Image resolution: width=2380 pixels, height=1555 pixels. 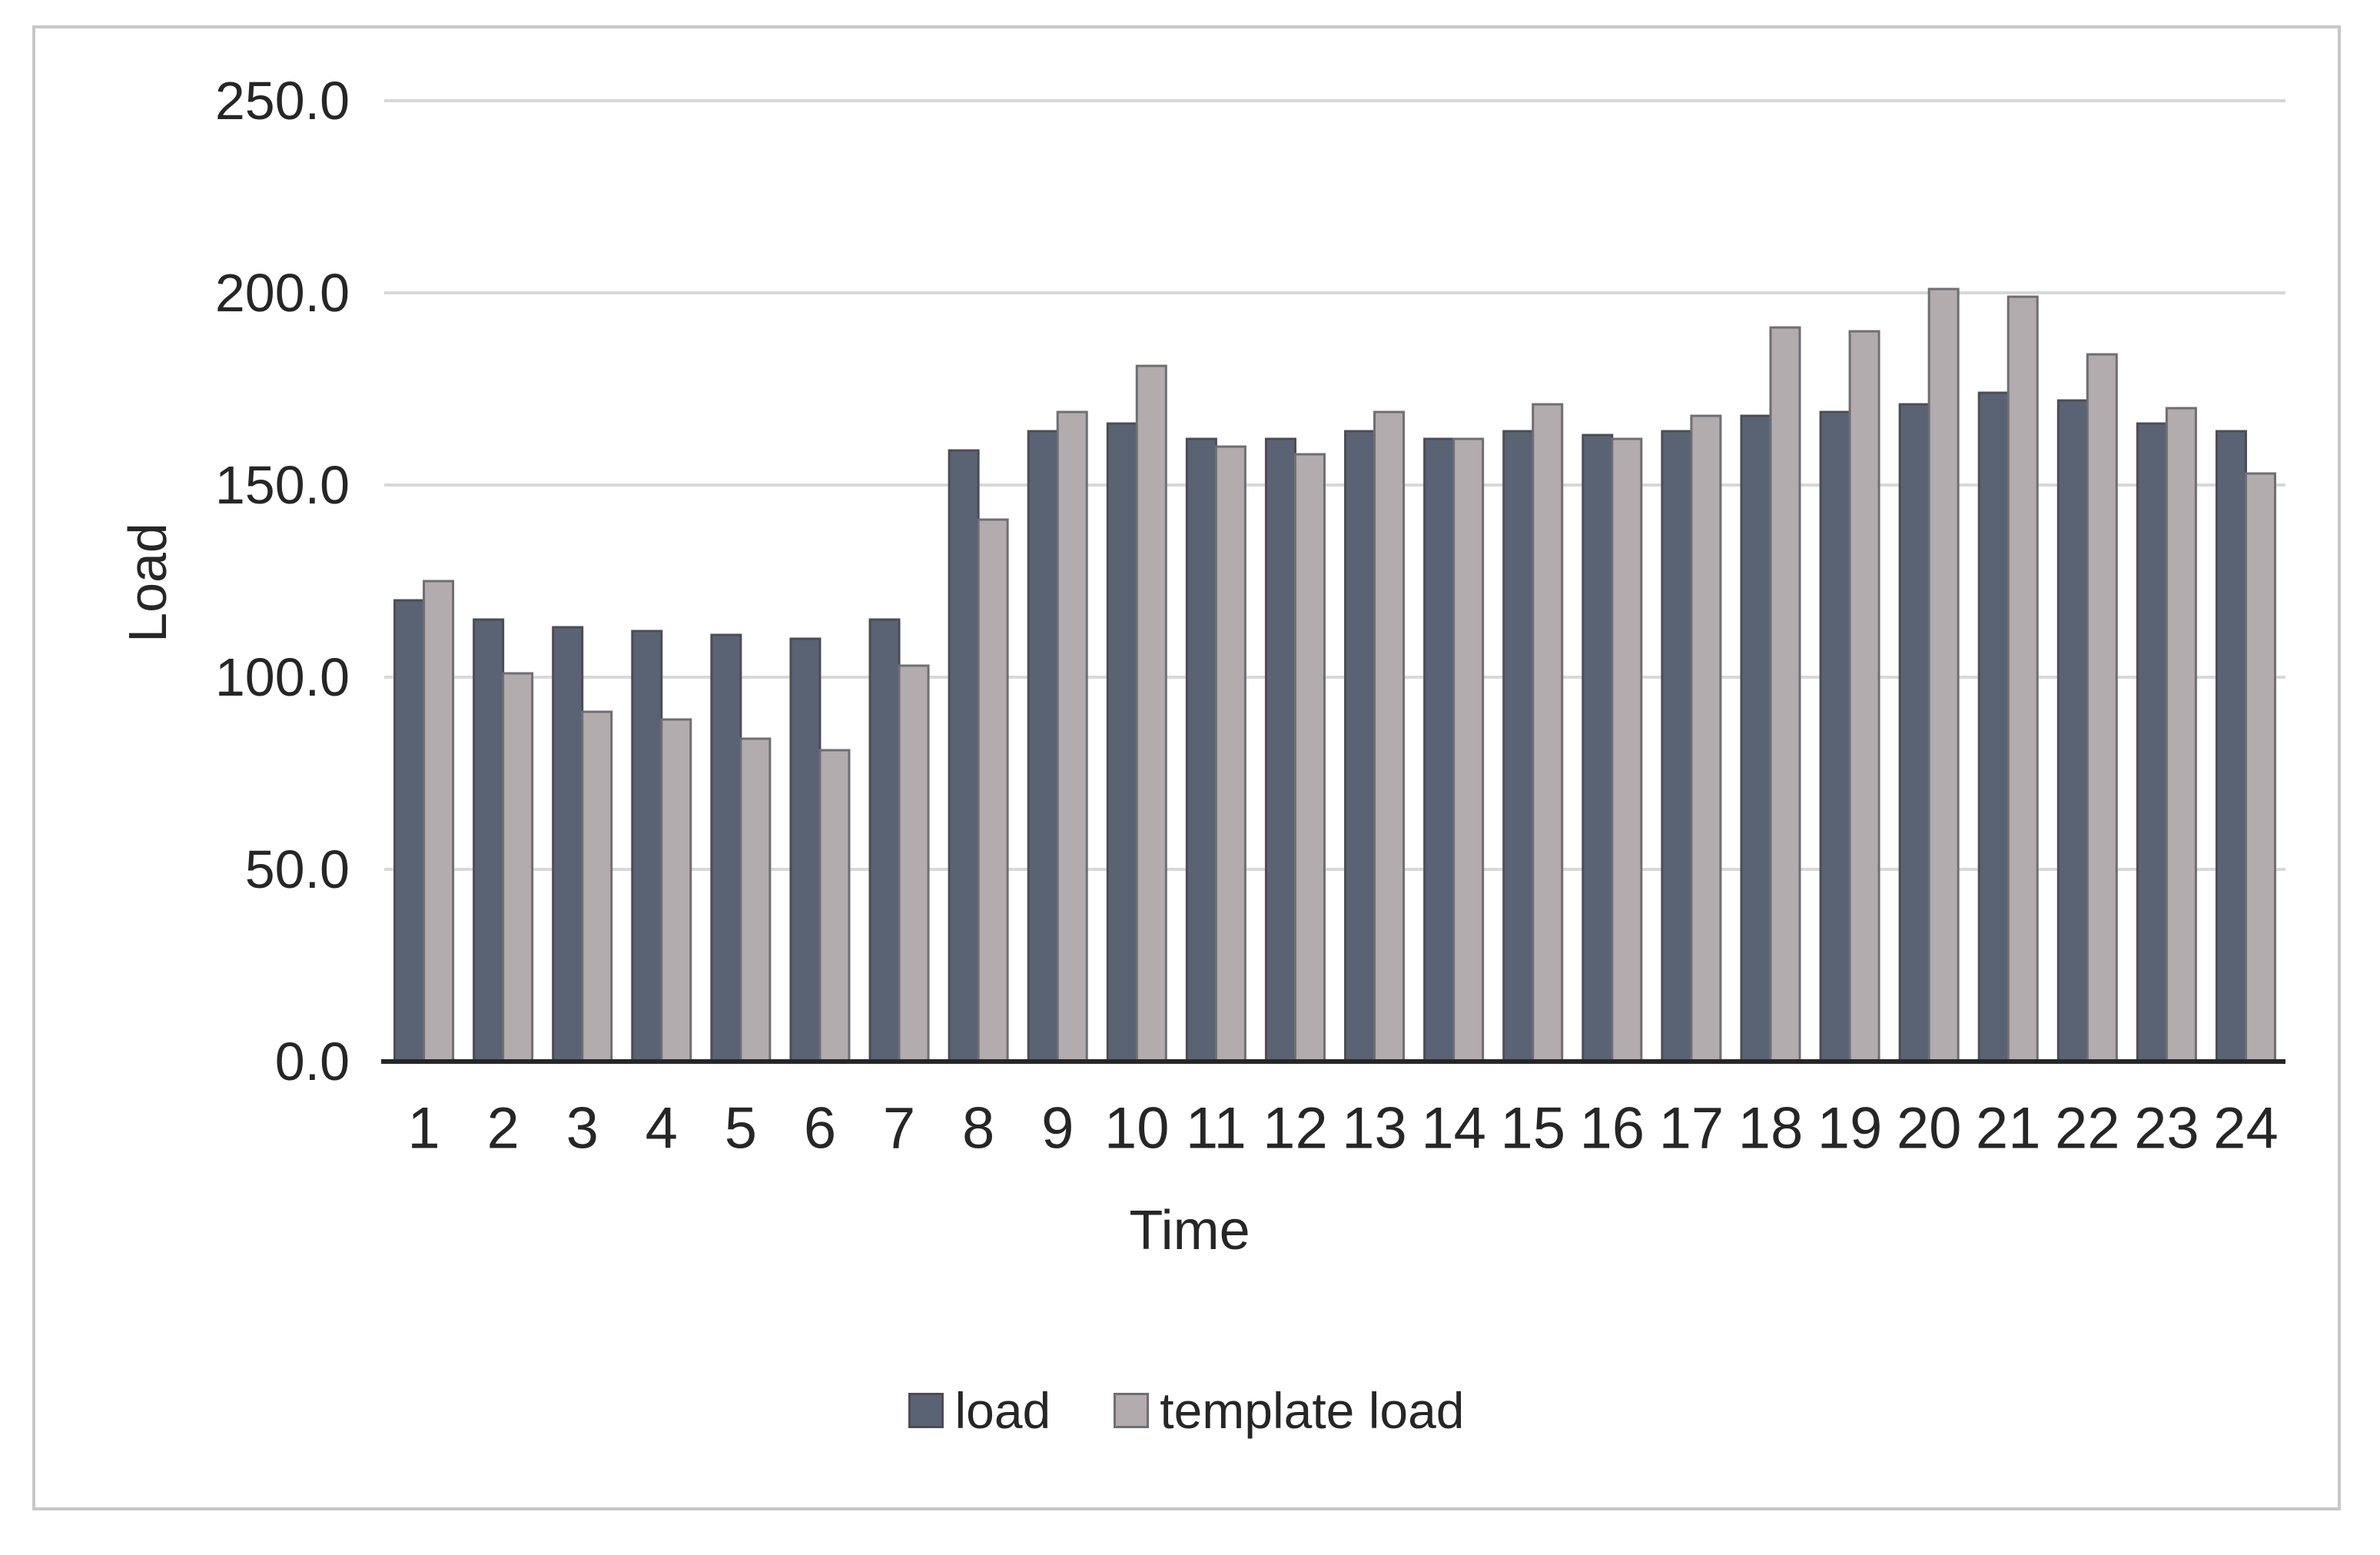 I want to click on y-tick-label: 200.0, so click(x=282, y=293).